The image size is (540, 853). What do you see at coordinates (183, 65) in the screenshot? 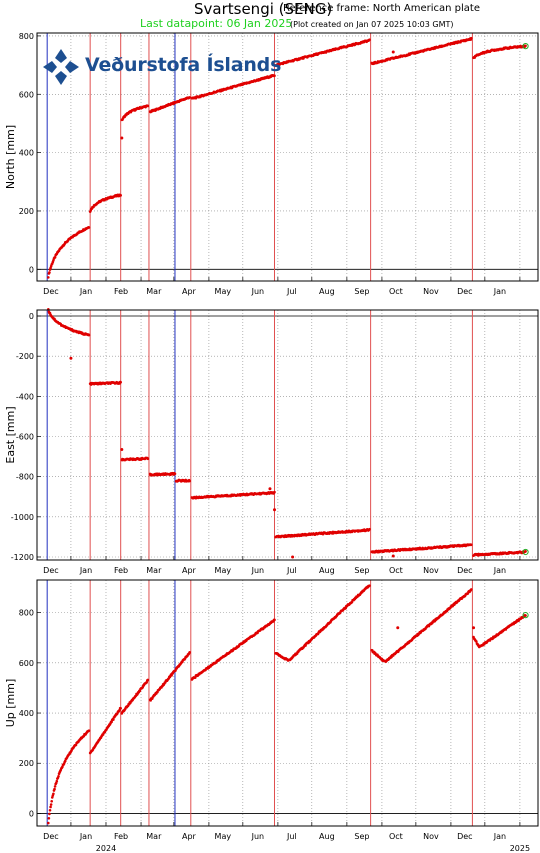
I see `logo-text: Veðurstofa Íslands` at bounding box center [183, 65].